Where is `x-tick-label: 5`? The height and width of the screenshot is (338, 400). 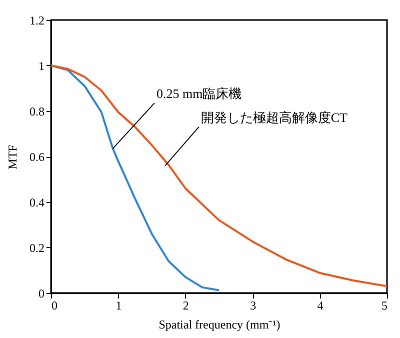
x-tick-label: 5 is located at coordinates (385, 305).